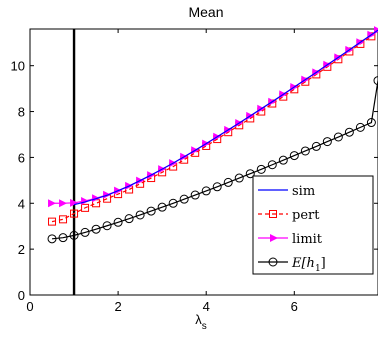 This screenshot has height=341, width=378. Describe the element at coordinates (313, 225) in the screenshot. I see `legend: sim pert limit E[h1]` at that location.